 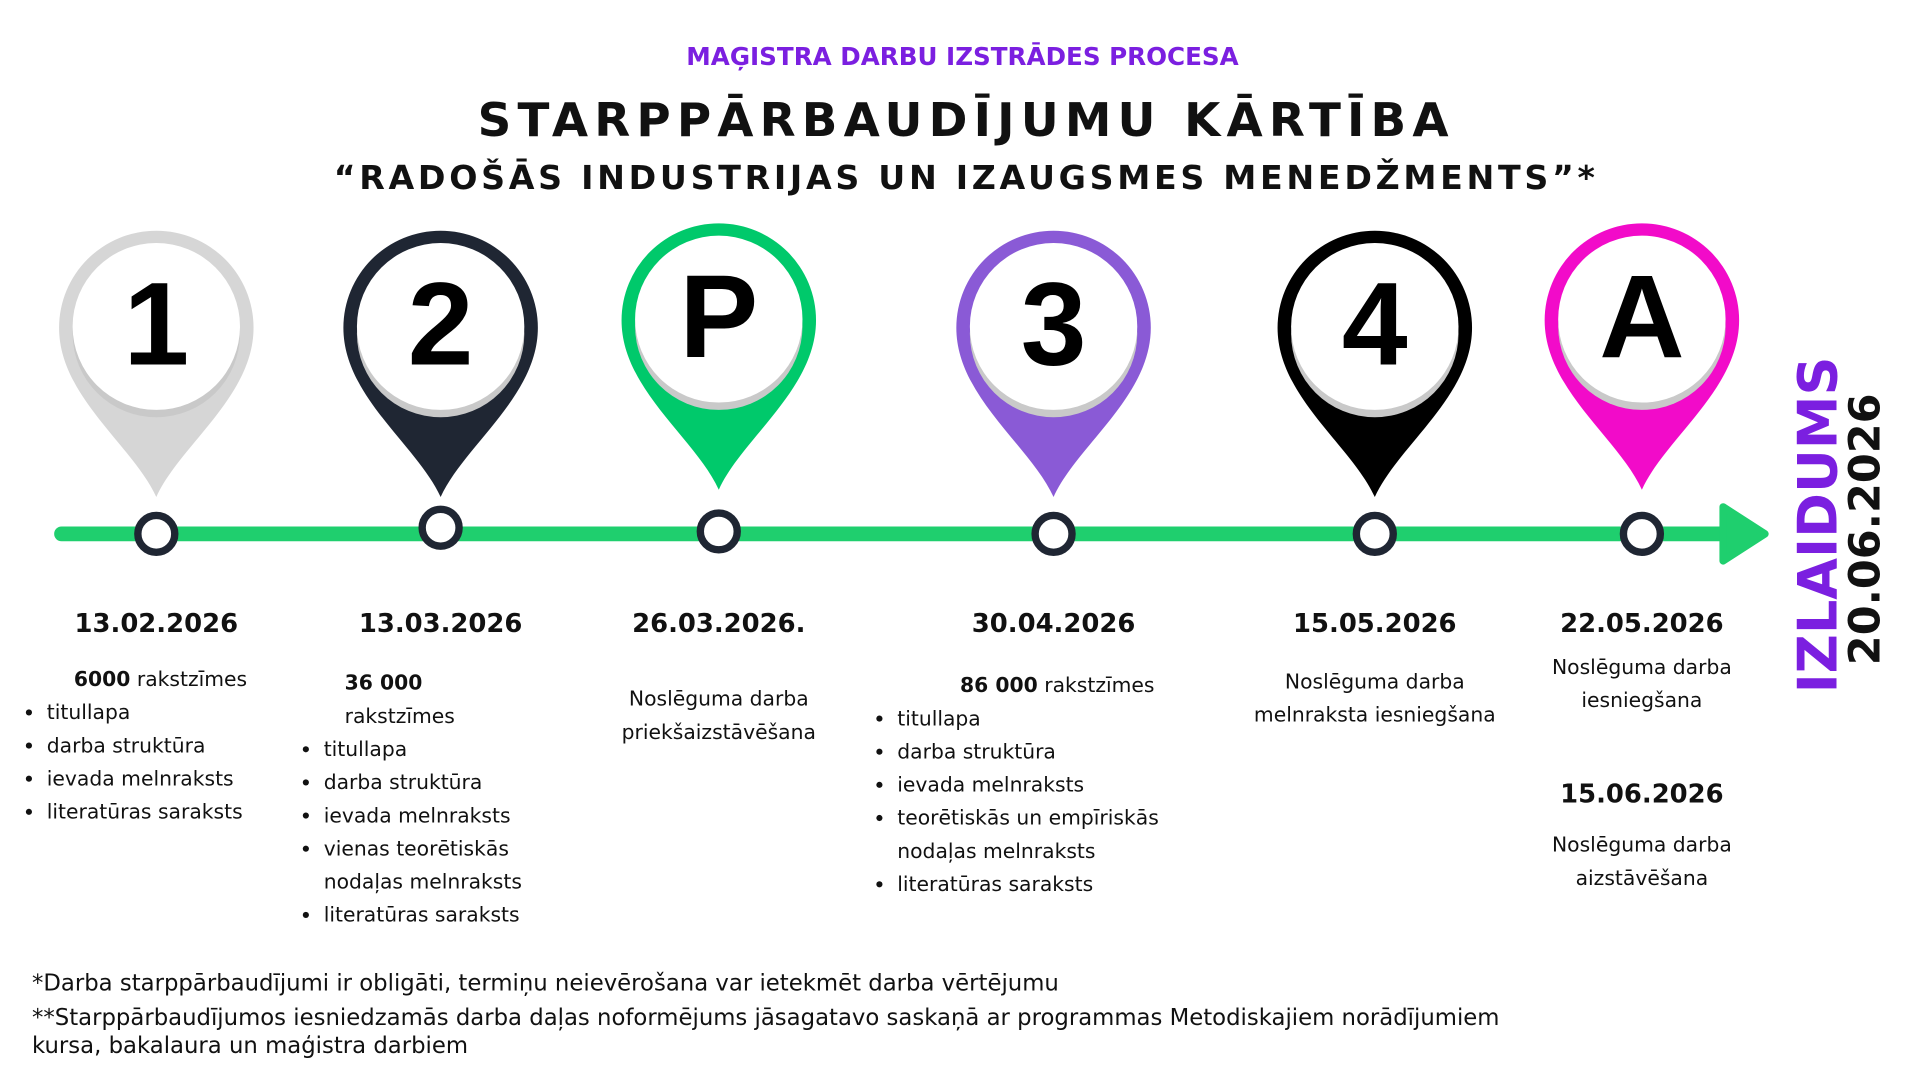 What do you see at coordinates (962, 56) in the screenshot?
I see `supertitle: MAĢISTRA DARBU IZSTRĀDES PROCESA` at bounding box center [962, 56].